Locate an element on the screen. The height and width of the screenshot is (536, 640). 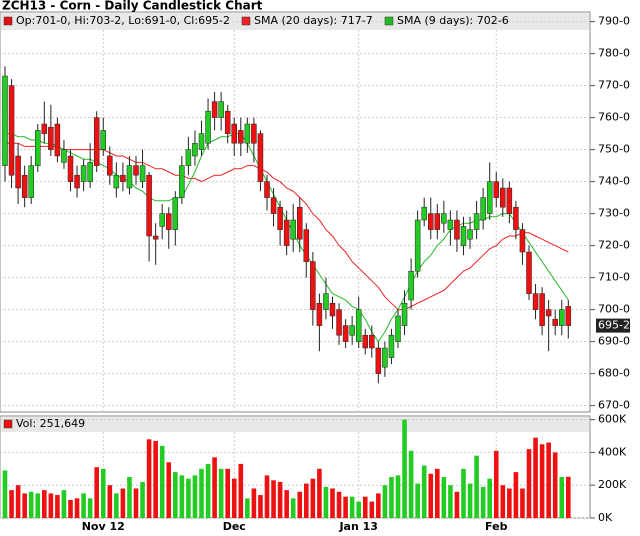
legend-label: SMA (20 days): 717-7 is located at coordinates (313, 20).